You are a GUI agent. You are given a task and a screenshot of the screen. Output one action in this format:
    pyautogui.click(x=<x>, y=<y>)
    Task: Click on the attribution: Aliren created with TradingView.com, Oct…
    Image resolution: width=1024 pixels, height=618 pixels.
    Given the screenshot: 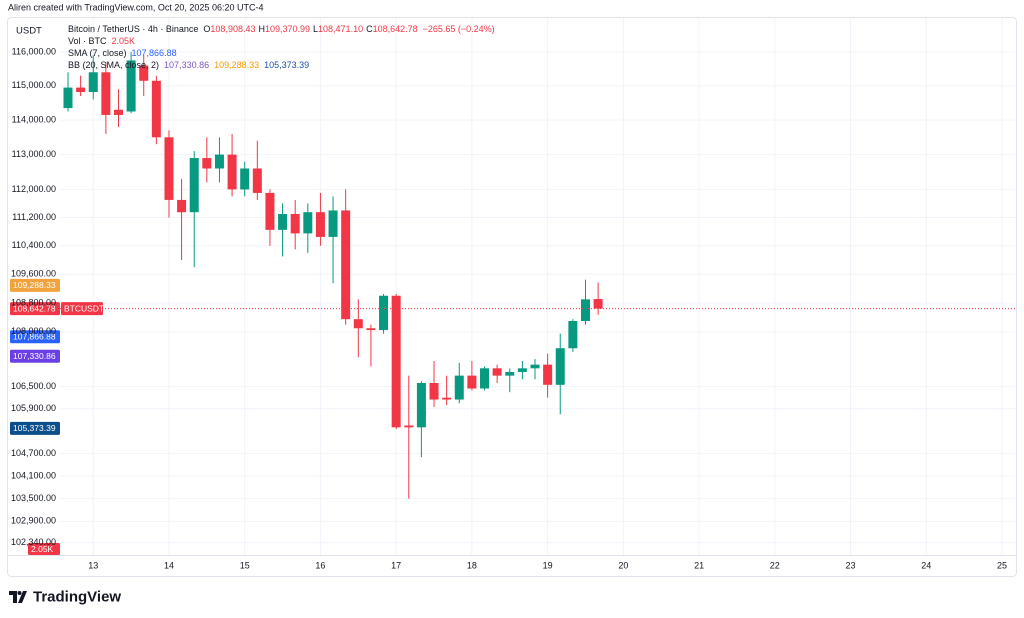 What is the action you would take?
    pyautogui.click(x=135, y=7)
    